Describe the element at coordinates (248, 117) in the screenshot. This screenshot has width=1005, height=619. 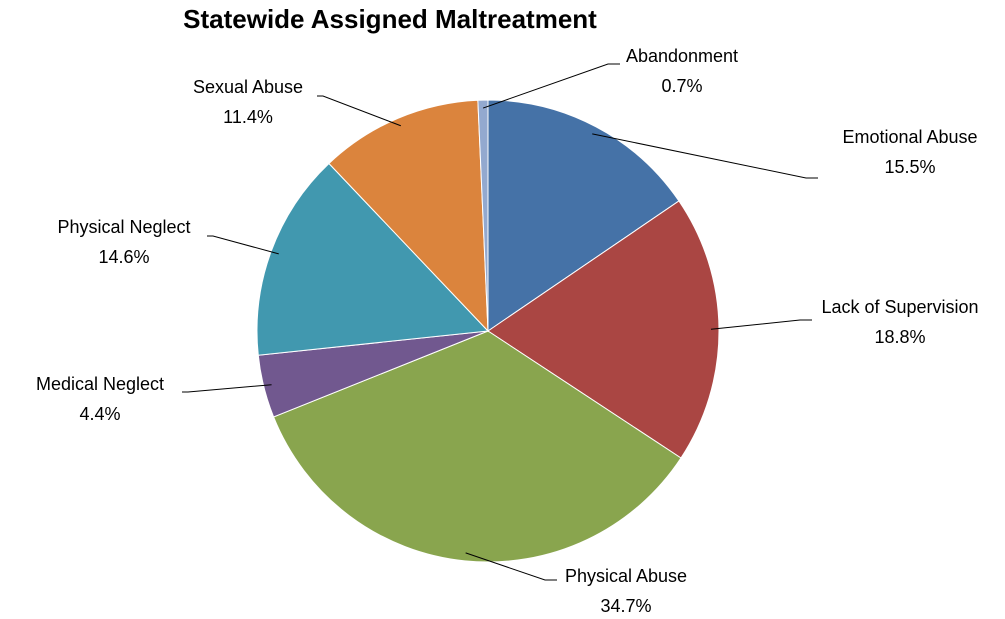
I see `slice-value-sexual-abuse: 11.4%` at that location.